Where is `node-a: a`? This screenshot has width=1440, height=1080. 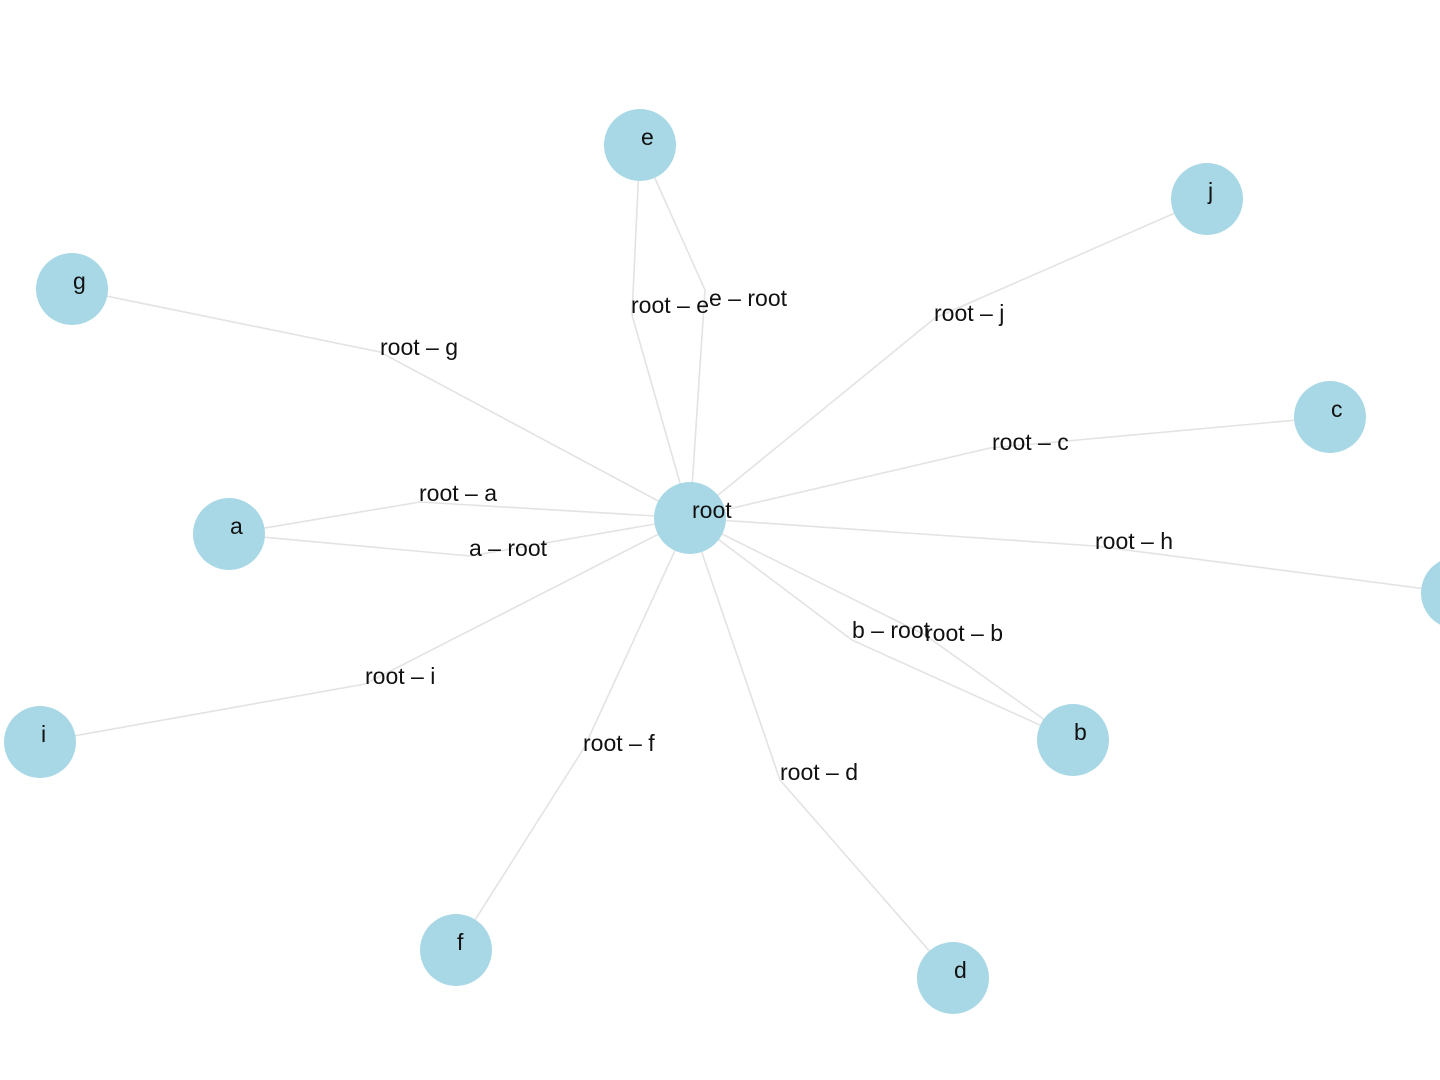 node-a: a is located at coordinates (229, 534).